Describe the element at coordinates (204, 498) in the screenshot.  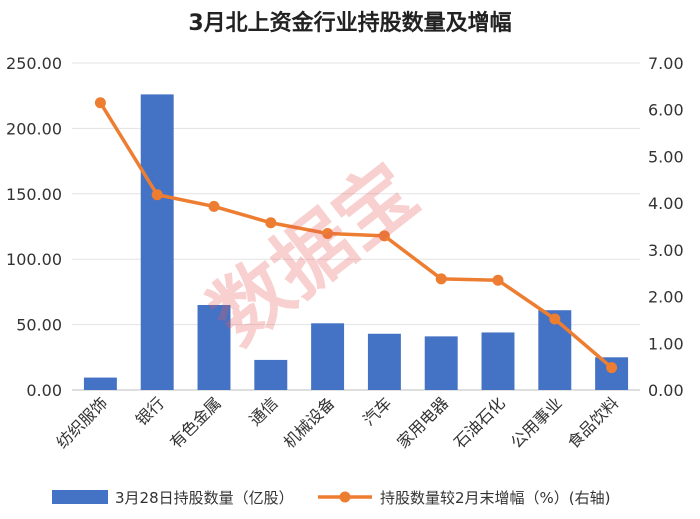
I see `legend-bar-label: 3月28日持股数量（亿股）` at that location.